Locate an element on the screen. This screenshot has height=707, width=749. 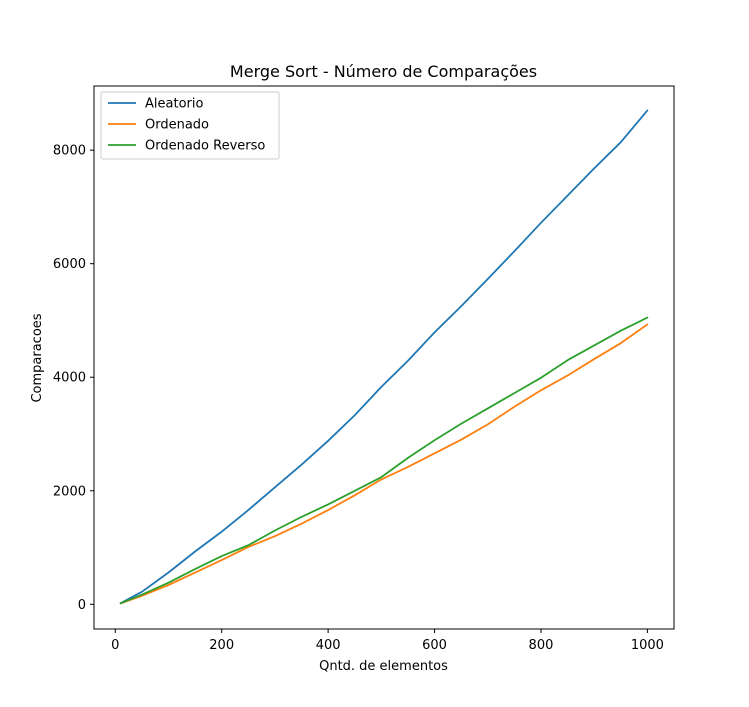
chart-title: Merge Sort - Número de Comparações is located at coordinates (383, 71).